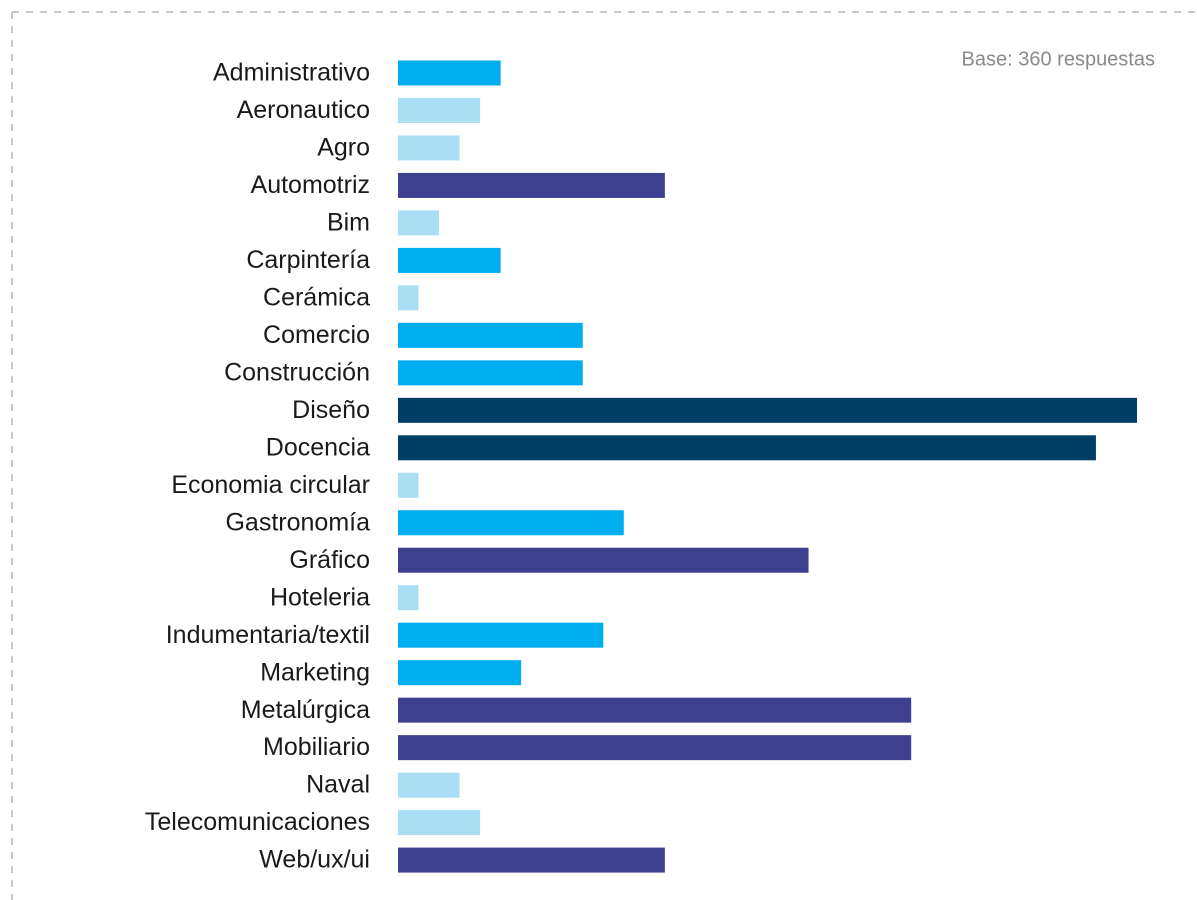  I want to click on category-label: Marketing, so click(315, 672).